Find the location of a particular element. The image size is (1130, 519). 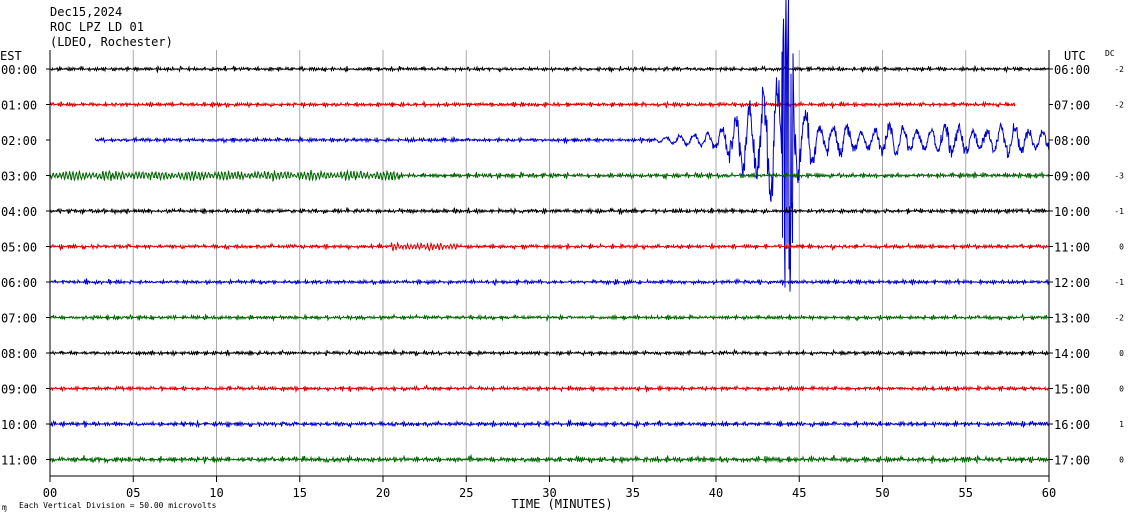

x-tick-label: 10 is located at coordinates (216, 493).